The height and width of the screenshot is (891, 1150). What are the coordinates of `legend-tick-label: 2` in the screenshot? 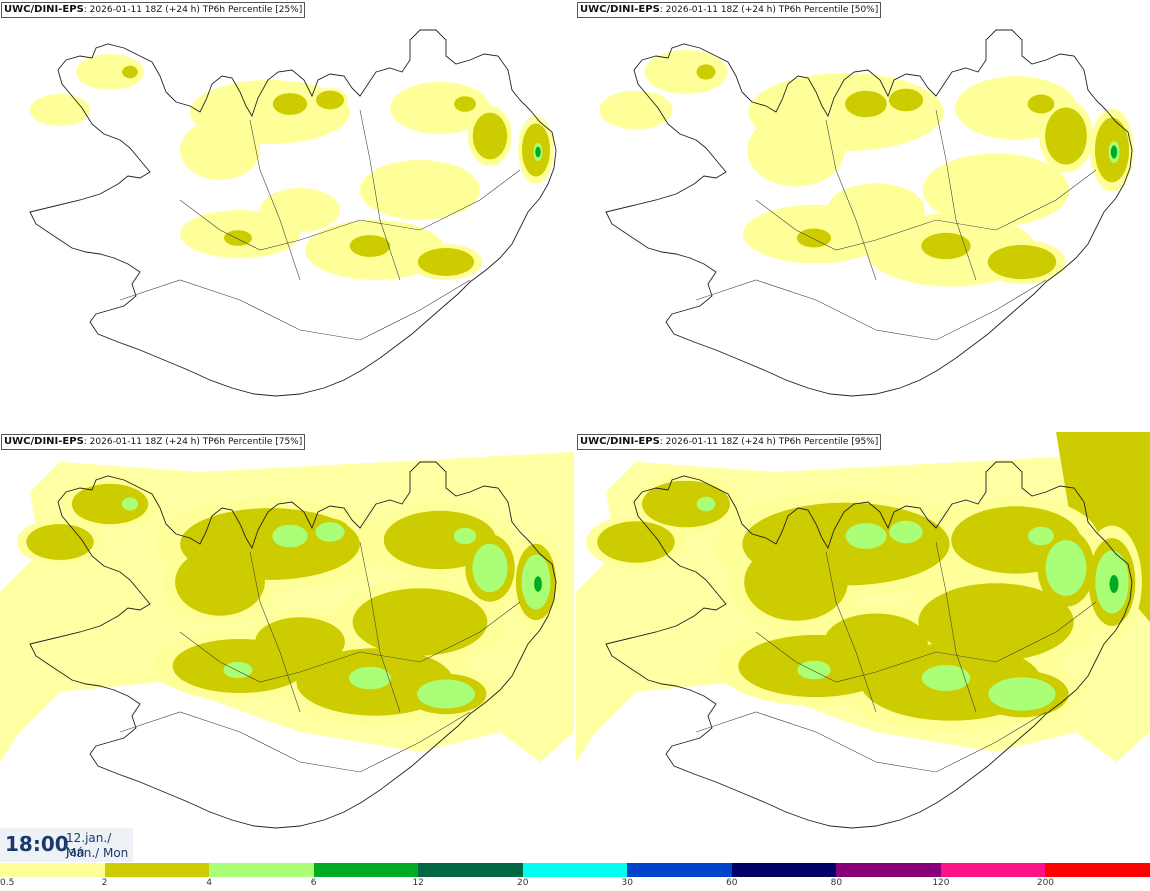 It's located at (104, 883).